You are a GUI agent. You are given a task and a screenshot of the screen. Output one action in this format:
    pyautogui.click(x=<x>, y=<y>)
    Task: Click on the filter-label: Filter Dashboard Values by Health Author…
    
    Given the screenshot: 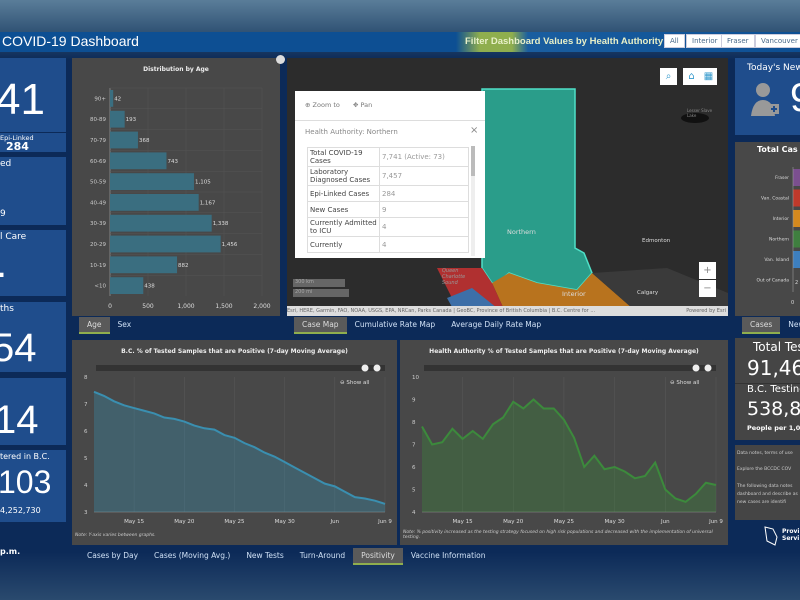 What is the action you would take?
    pyautogui.click(x=566, y=41)
    